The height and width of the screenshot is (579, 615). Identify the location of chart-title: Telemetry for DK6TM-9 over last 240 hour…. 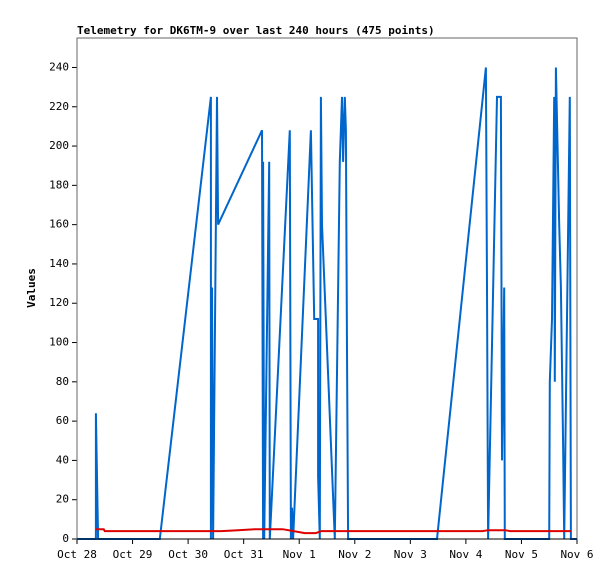
(256, 30).